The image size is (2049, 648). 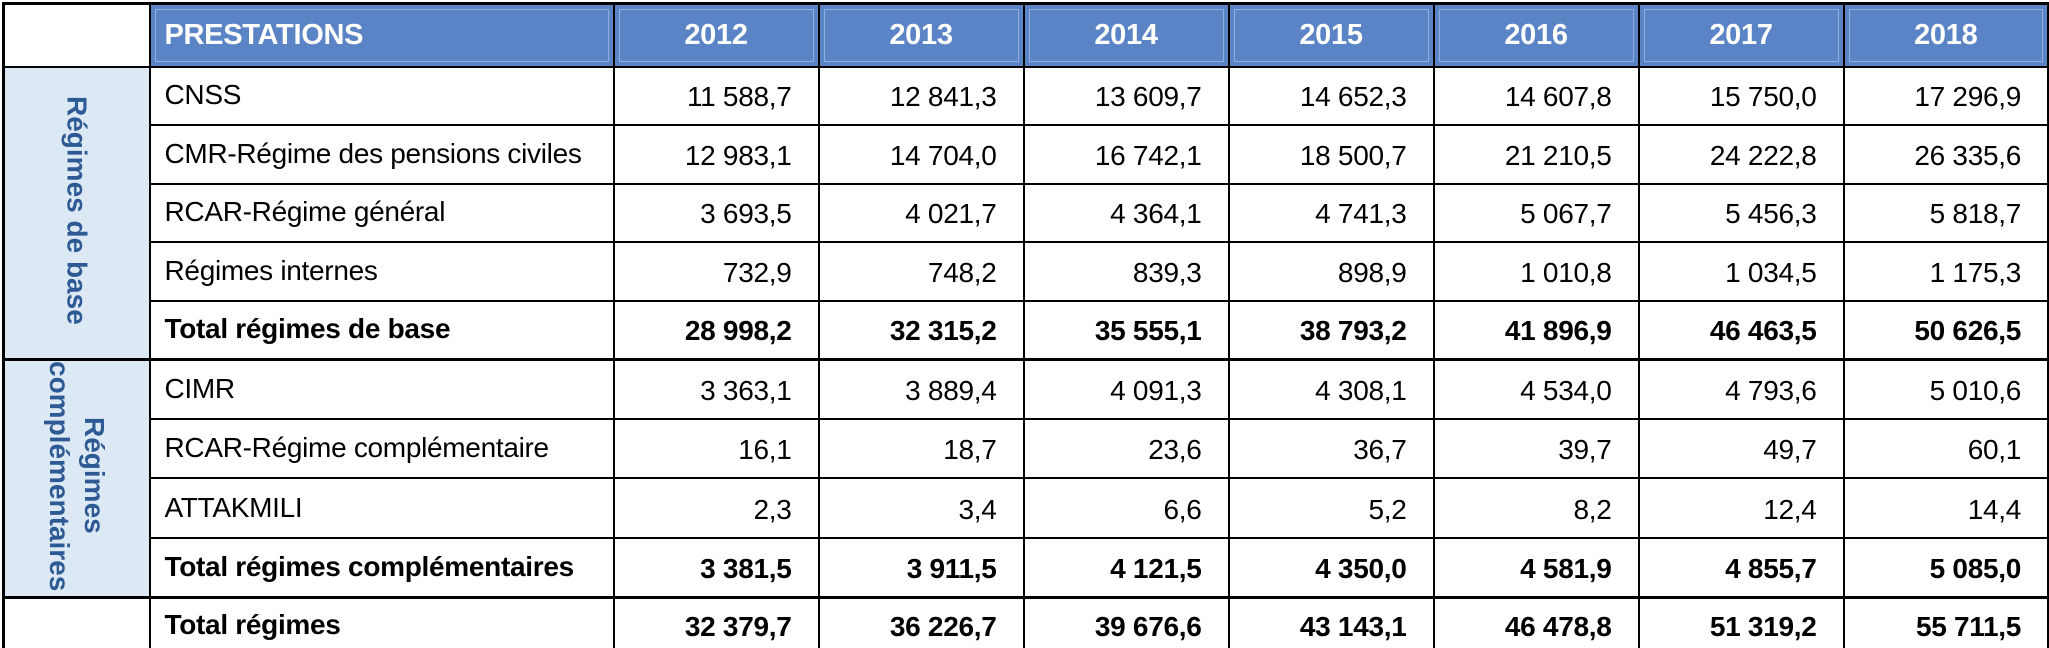 What do you see at coordinates (1536, 567) in the screenshot?
I see `value-cell: 4 581,9` at bounding box center [1536, 567].